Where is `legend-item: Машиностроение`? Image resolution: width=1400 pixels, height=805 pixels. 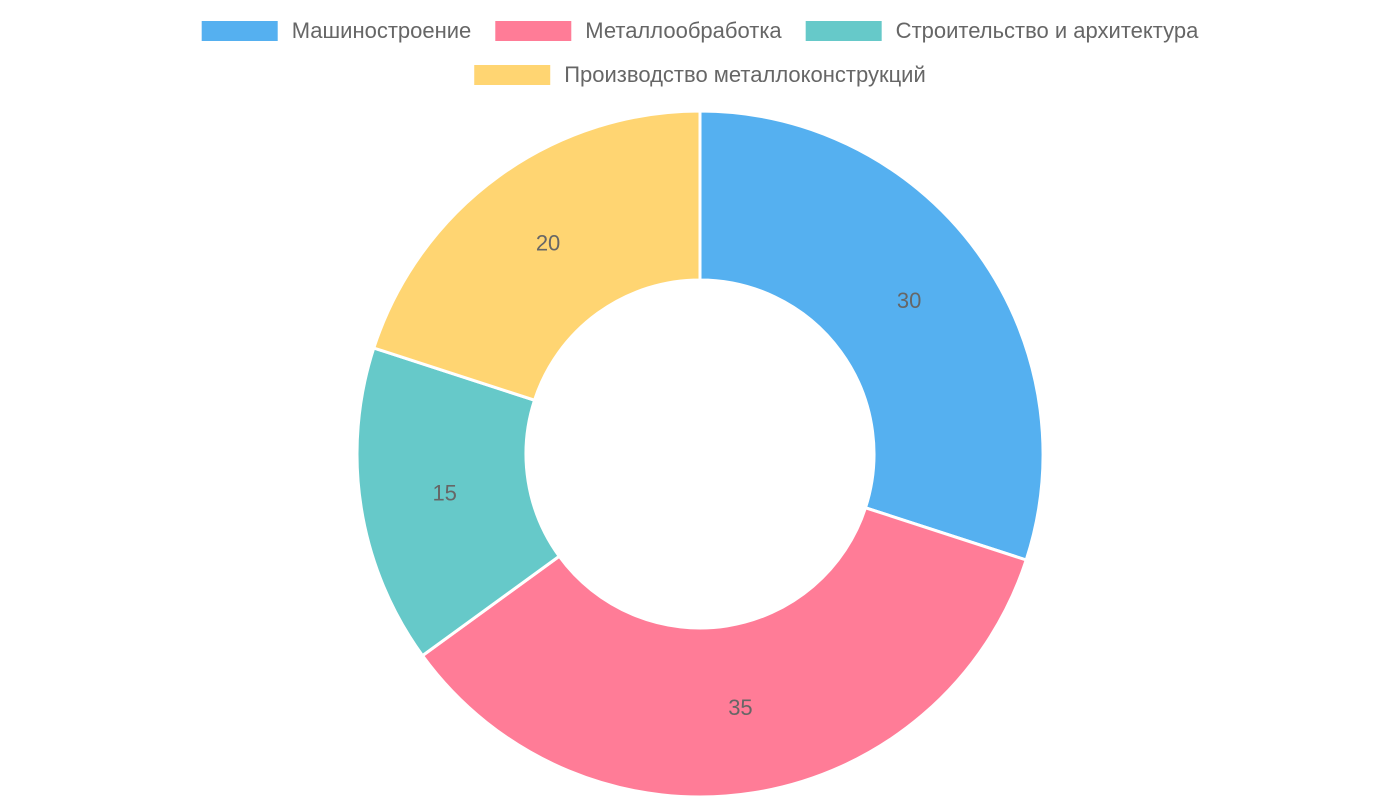 legend-item: Машиностроение is located at coordinates (336, 30).